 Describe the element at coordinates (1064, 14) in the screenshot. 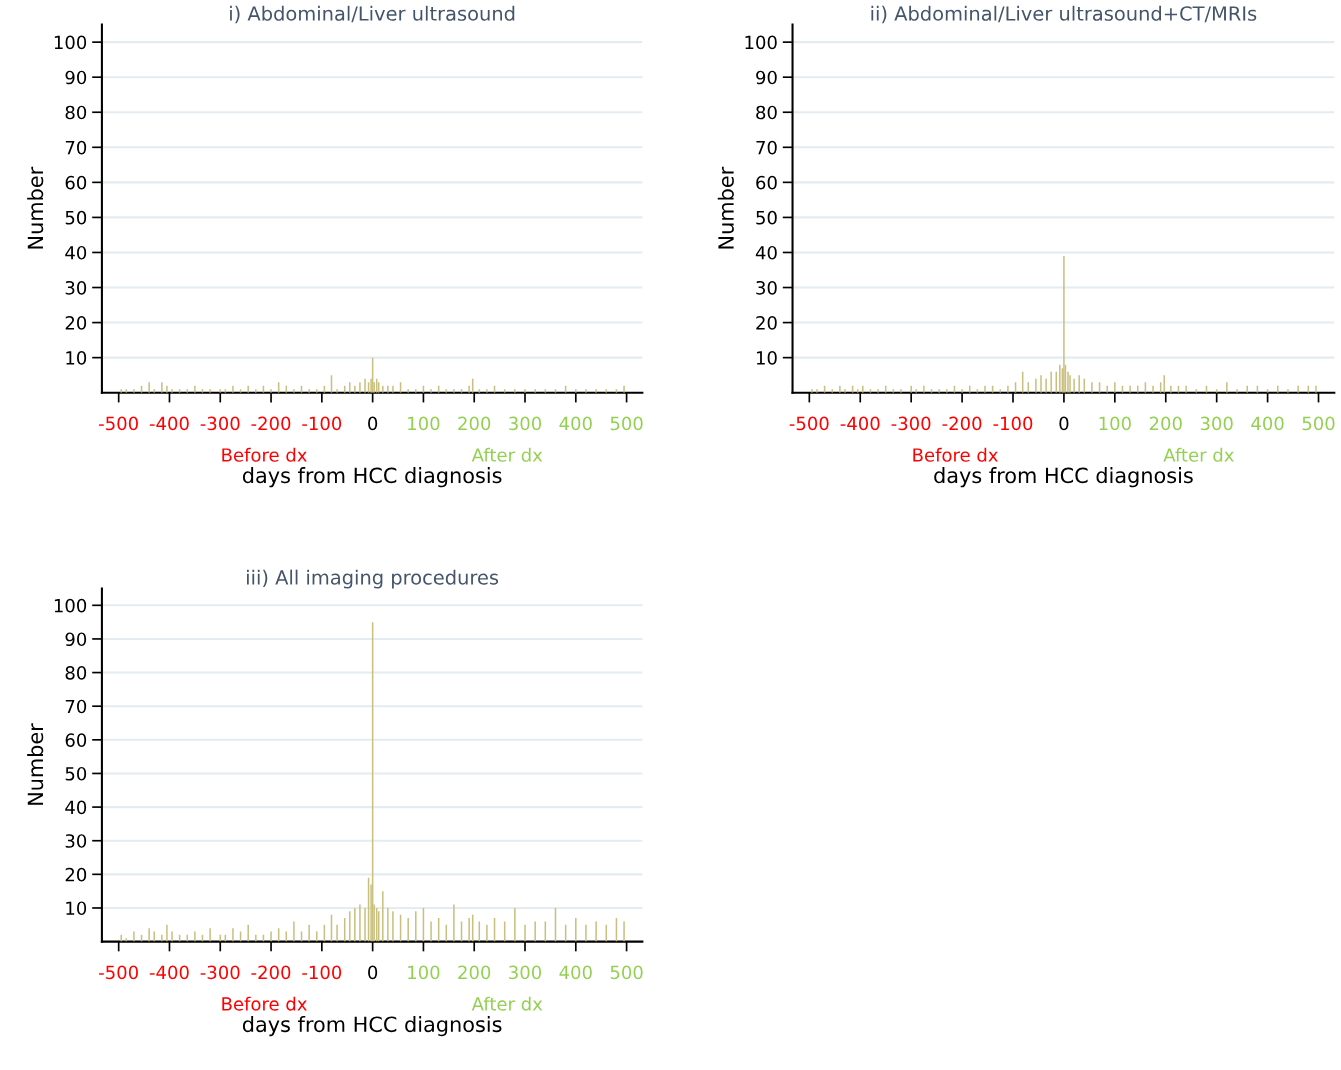

I see `chart-title: ii) Abdominal/Liver ultrasound+CT/MRIs` at that location.